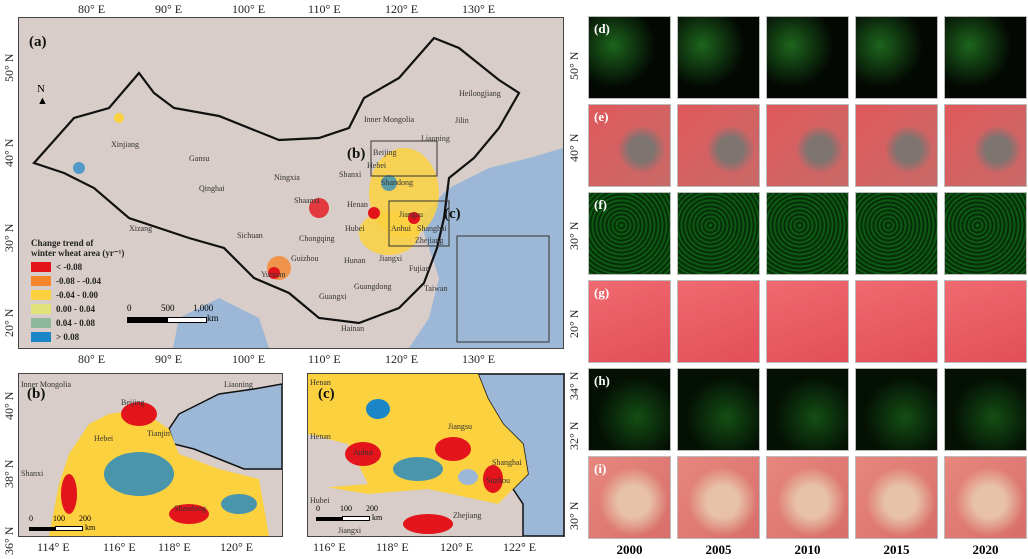 This screenshot has height=559, width=1028. I want to click on province-label: Yunnan, so click(273, 274).